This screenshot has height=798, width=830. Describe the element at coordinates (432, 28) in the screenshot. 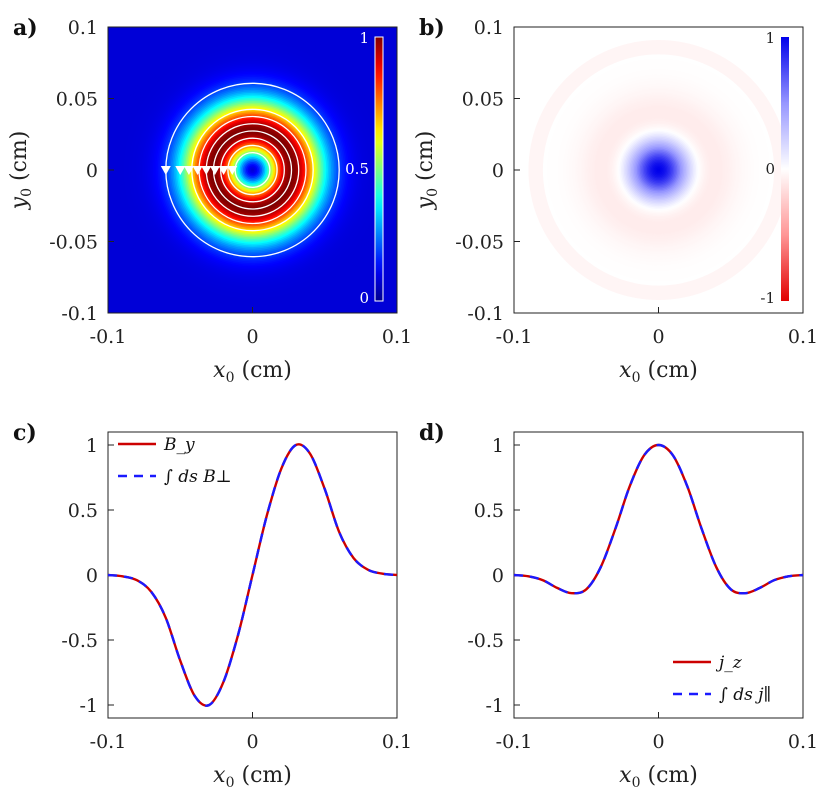

I see `panel-label: b)` at that location.